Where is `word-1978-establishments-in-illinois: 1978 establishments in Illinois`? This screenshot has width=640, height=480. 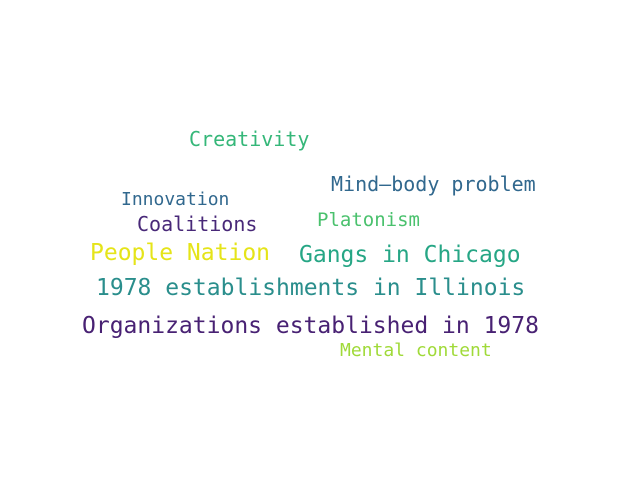
word-1978-establishments-in-illinois: 1978 establishments in Illinois is located at coordinates (311, 288).